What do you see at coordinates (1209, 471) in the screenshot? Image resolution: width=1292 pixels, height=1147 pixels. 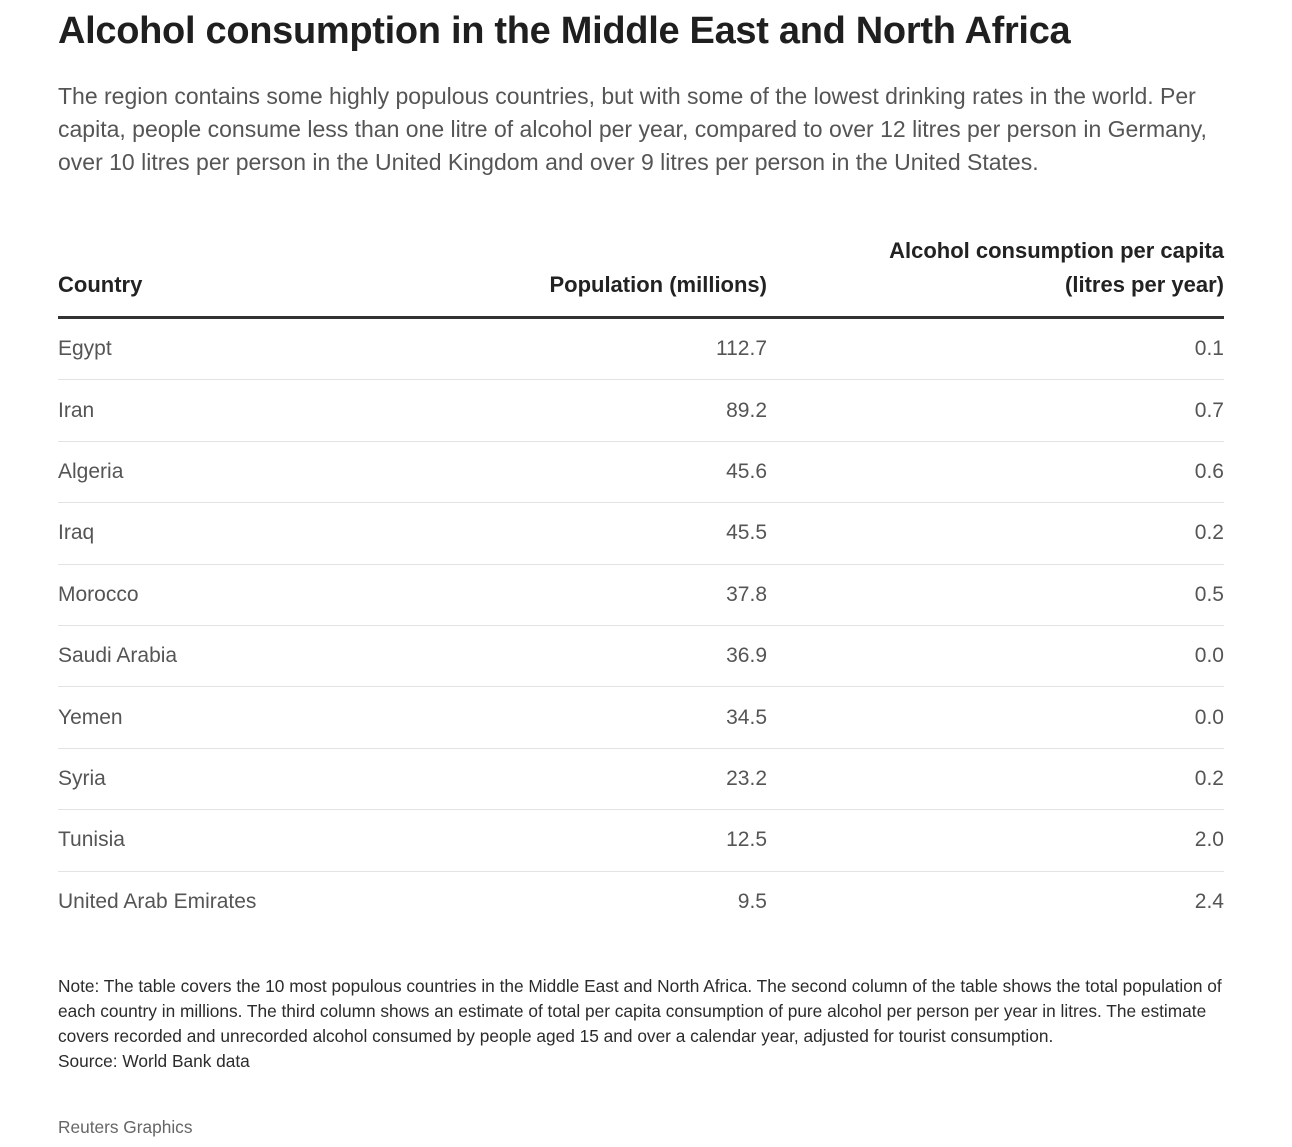 I see `cell-alcohol: 0.6` at bounding box center [1209, 471].